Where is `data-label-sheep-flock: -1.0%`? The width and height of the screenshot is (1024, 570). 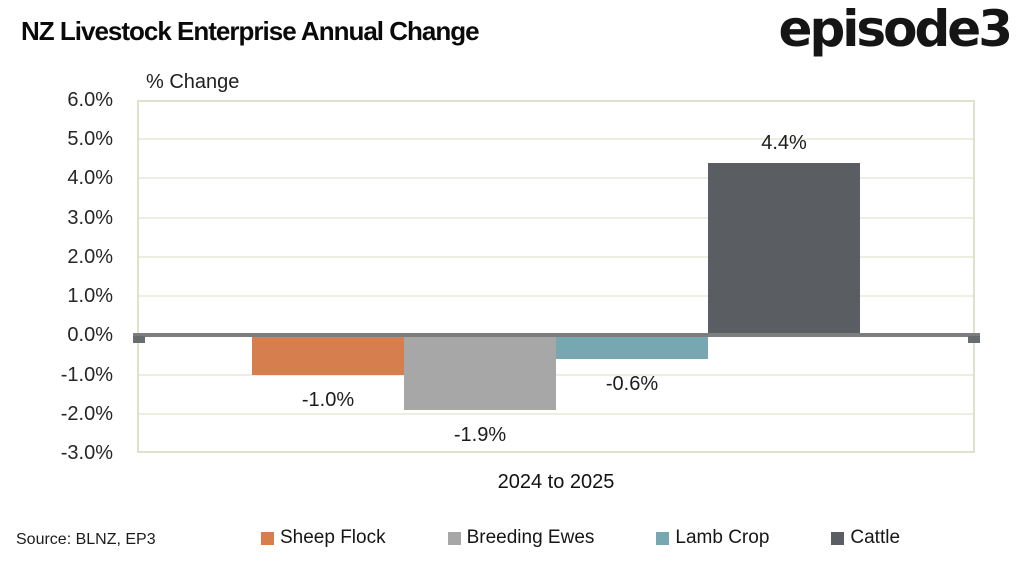
data-label-sheep-flock: -1.0% is located at coordinates (328, 399).